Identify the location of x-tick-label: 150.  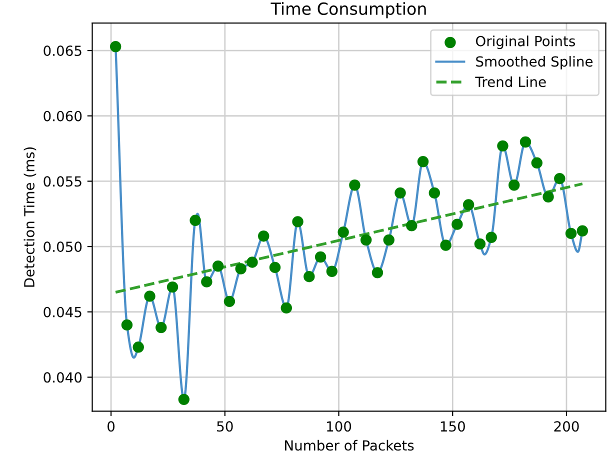
(452, 426).